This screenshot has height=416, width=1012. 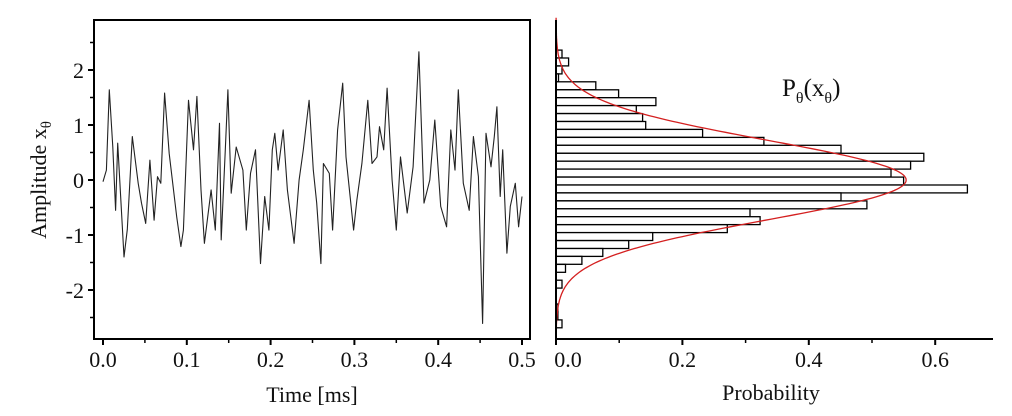 I want to click on x-tick-label: 0.6, so click(x=935, y=359).